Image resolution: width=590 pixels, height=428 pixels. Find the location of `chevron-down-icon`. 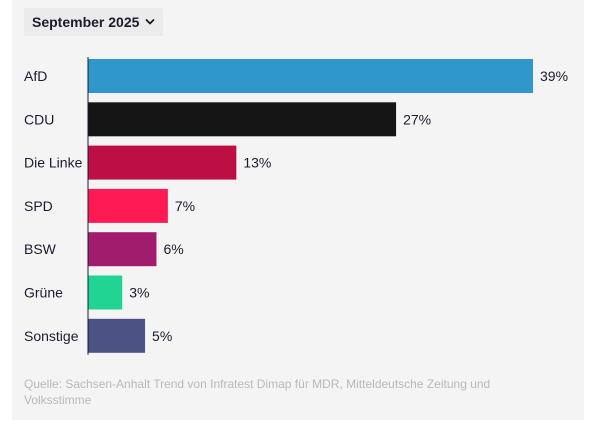

chevron-down-icon is located at coordinates (150, 22).